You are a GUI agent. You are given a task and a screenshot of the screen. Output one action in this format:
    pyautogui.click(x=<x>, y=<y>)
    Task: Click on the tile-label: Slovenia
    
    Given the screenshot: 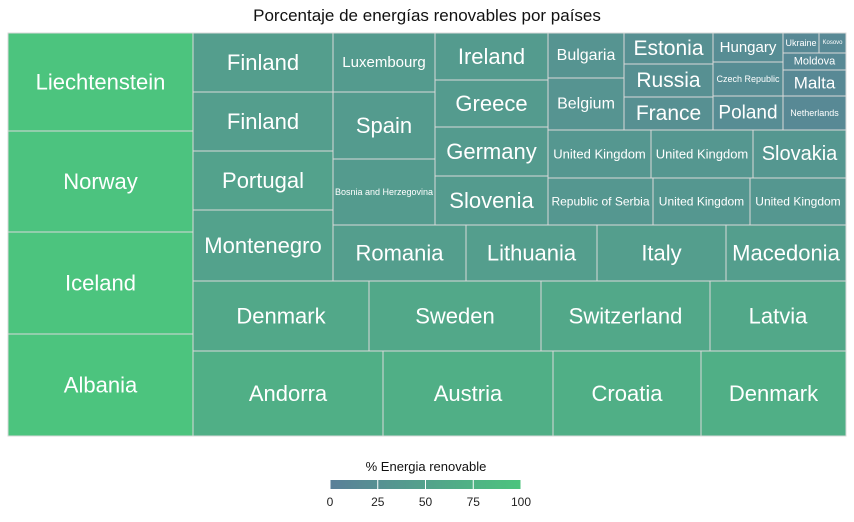 What is the action you would take?
    pyautogui.click(x=491, y=200)
    